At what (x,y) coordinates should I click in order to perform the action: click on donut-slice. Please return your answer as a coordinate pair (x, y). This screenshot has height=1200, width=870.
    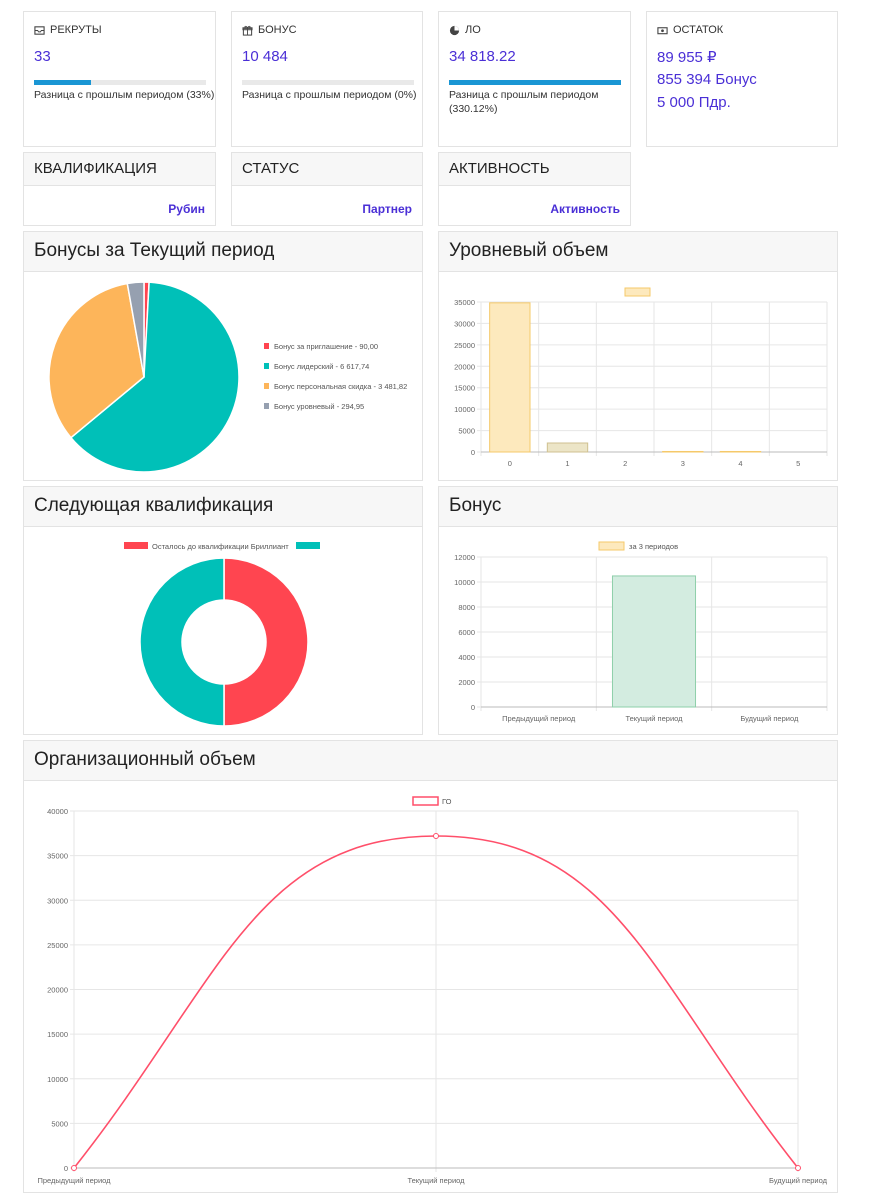
    Looking at the image, I should click on (266, 642).